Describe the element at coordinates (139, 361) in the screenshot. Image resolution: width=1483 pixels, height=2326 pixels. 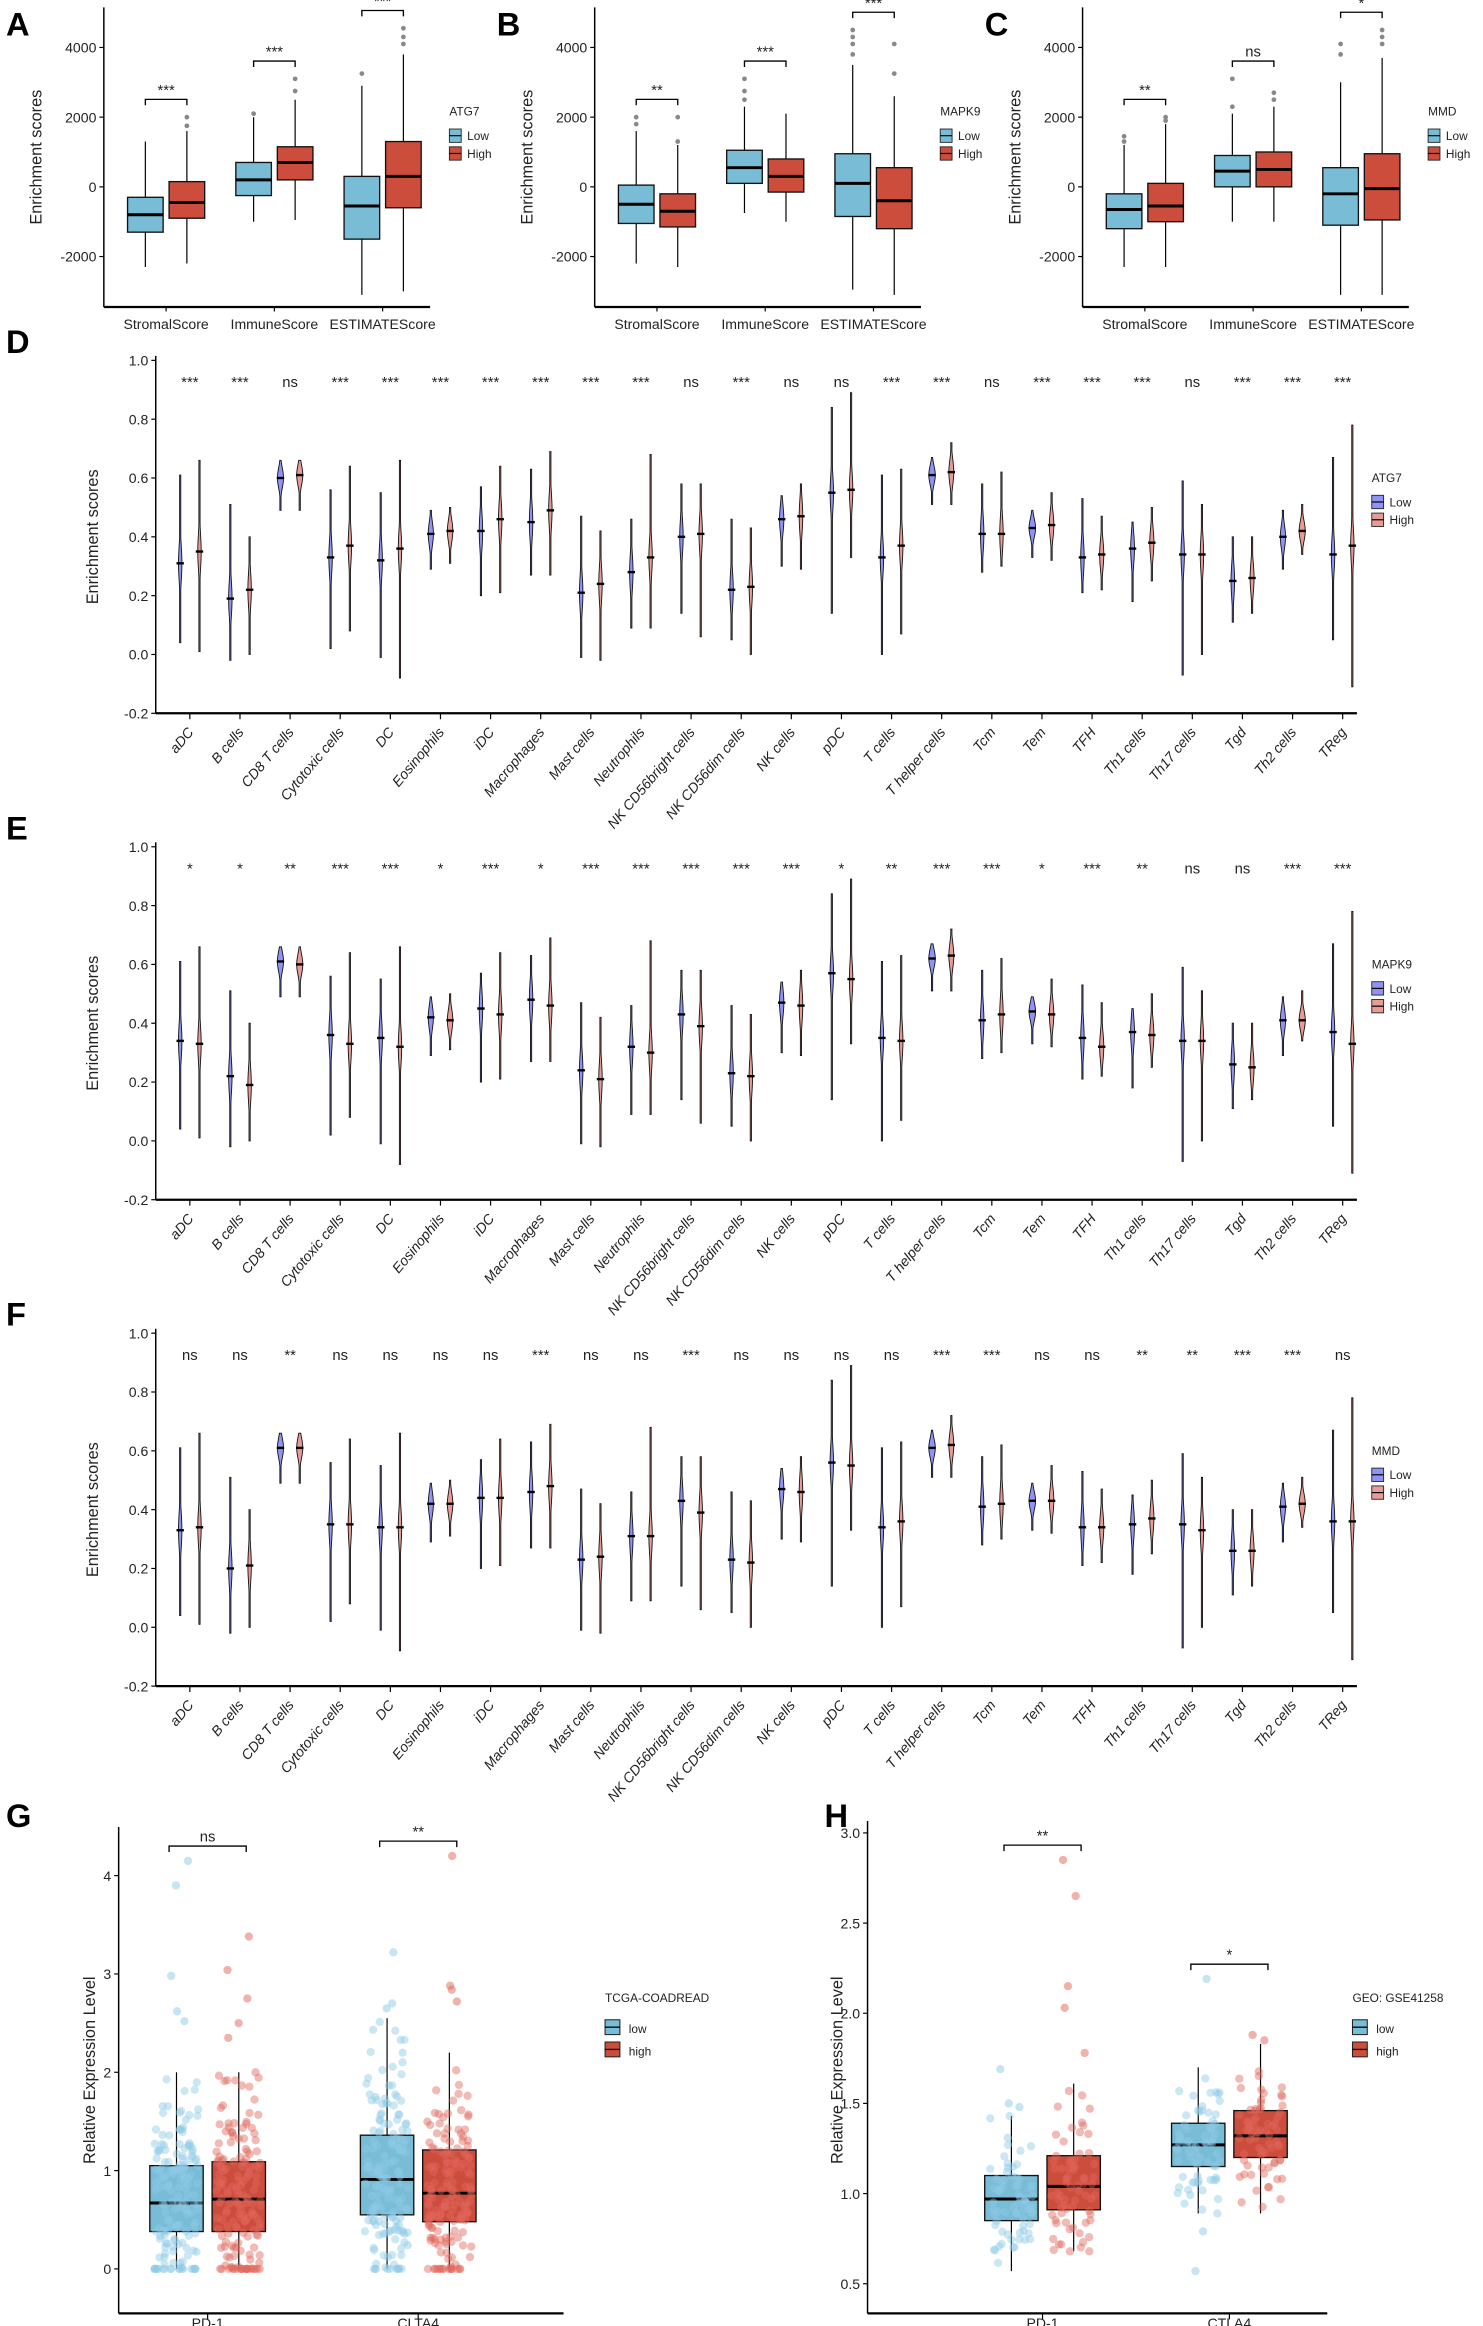
I see `y-tick-label: 1.0` at that location.